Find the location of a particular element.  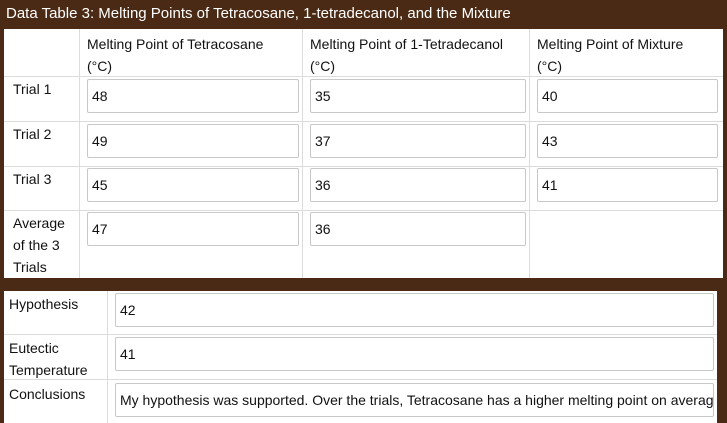

average-tetracosane-input: 47 is located at coordinates (193, 229).